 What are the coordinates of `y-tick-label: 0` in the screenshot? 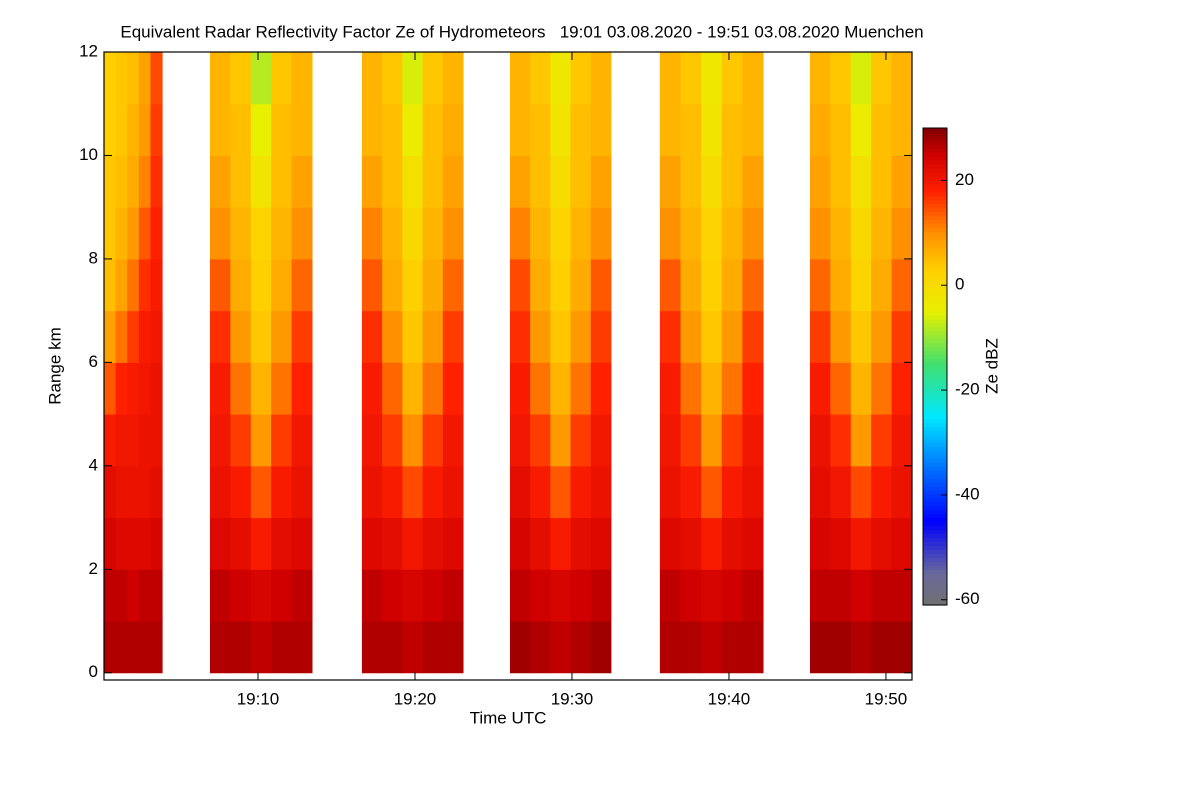 It's located at (93, 671).